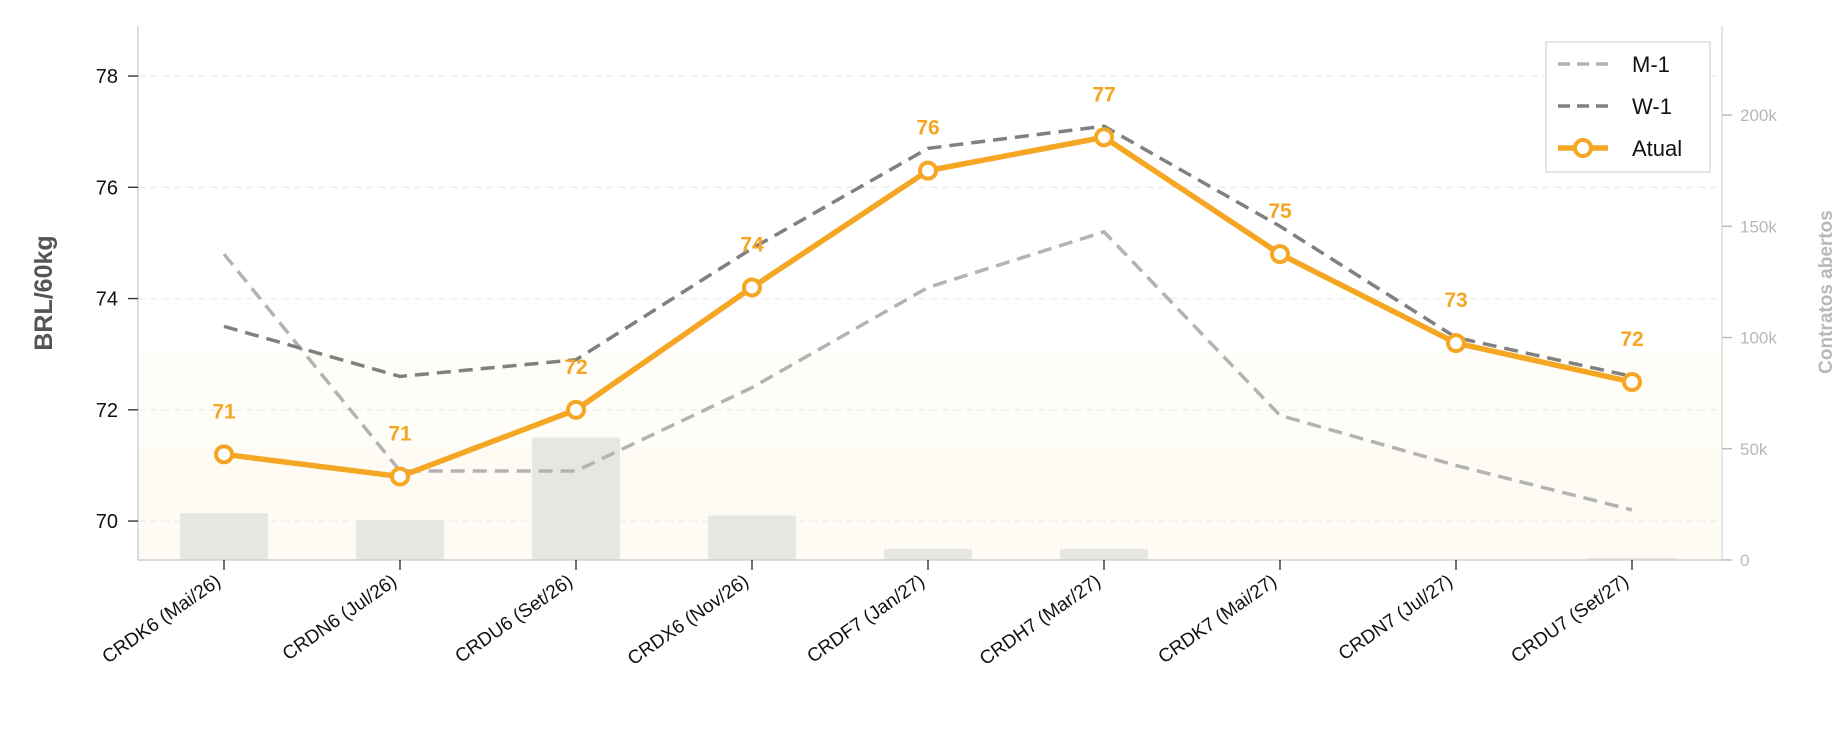  Describe the element at coordinates (1103, 94) in the screenshot. I see `data-label: 77` at that location.